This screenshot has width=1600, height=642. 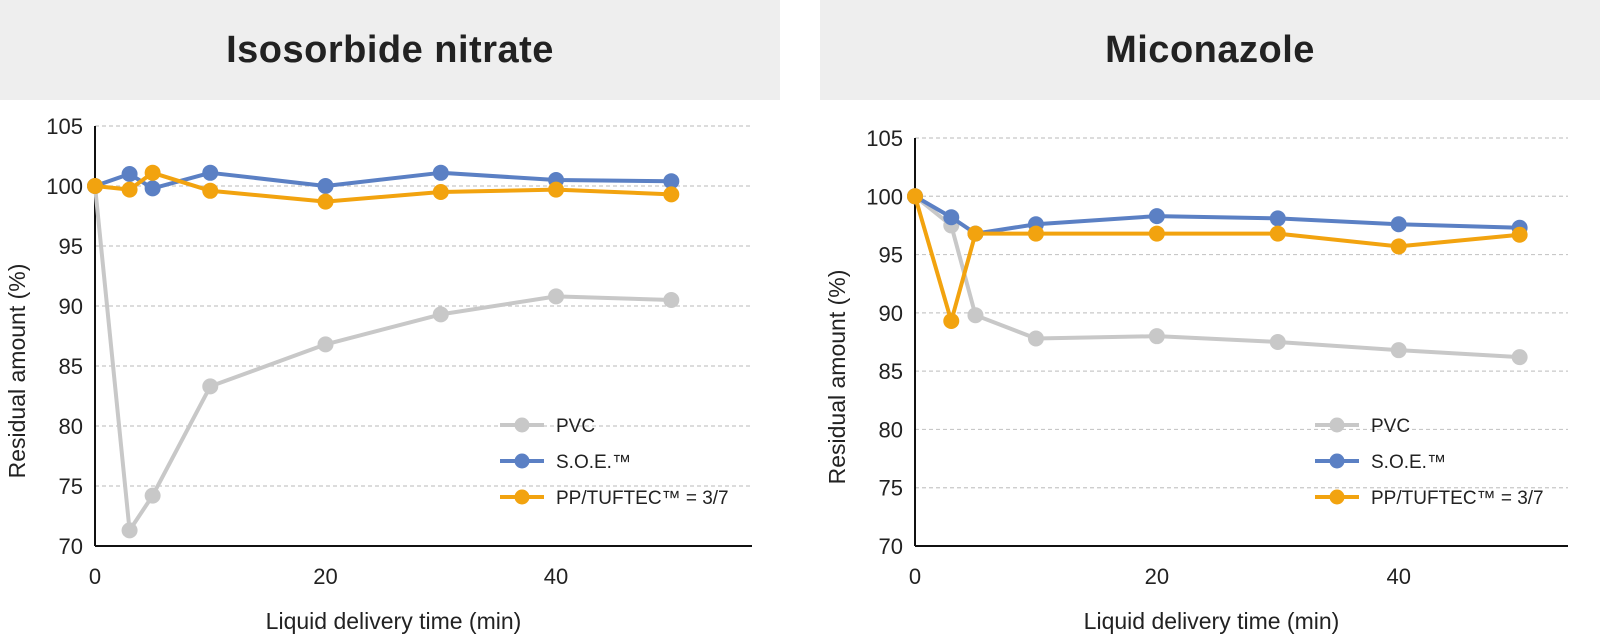 I want to click on chart-title-bar: Isosorbide nitrate, so click(x=390, y=50).